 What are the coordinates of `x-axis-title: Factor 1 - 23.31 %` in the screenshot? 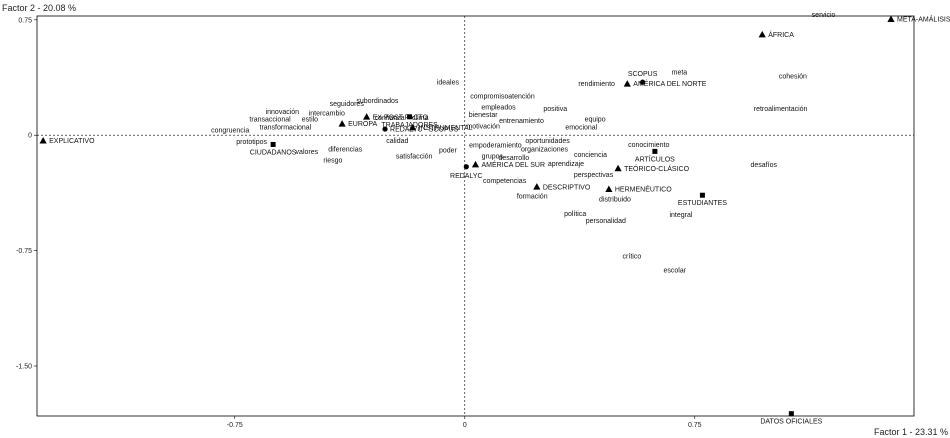 It's located at (911, 432).